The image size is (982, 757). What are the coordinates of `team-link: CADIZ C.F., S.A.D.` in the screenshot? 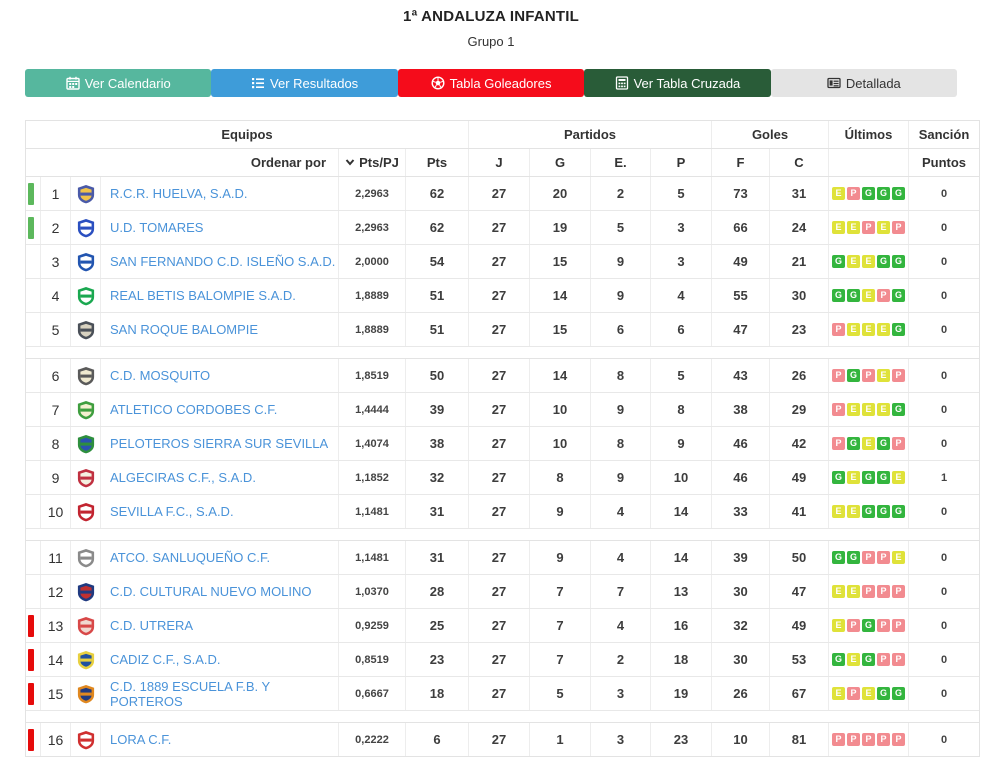 It's located at (165, 659).